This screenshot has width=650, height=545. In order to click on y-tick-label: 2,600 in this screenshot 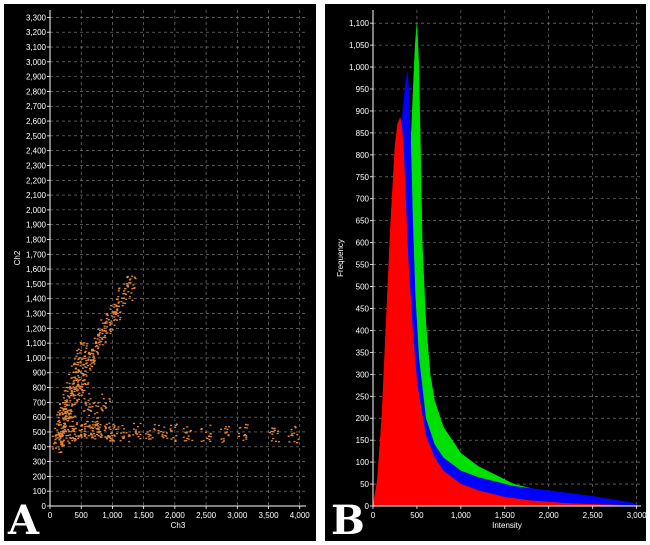, I will do `click(36, 121)`.